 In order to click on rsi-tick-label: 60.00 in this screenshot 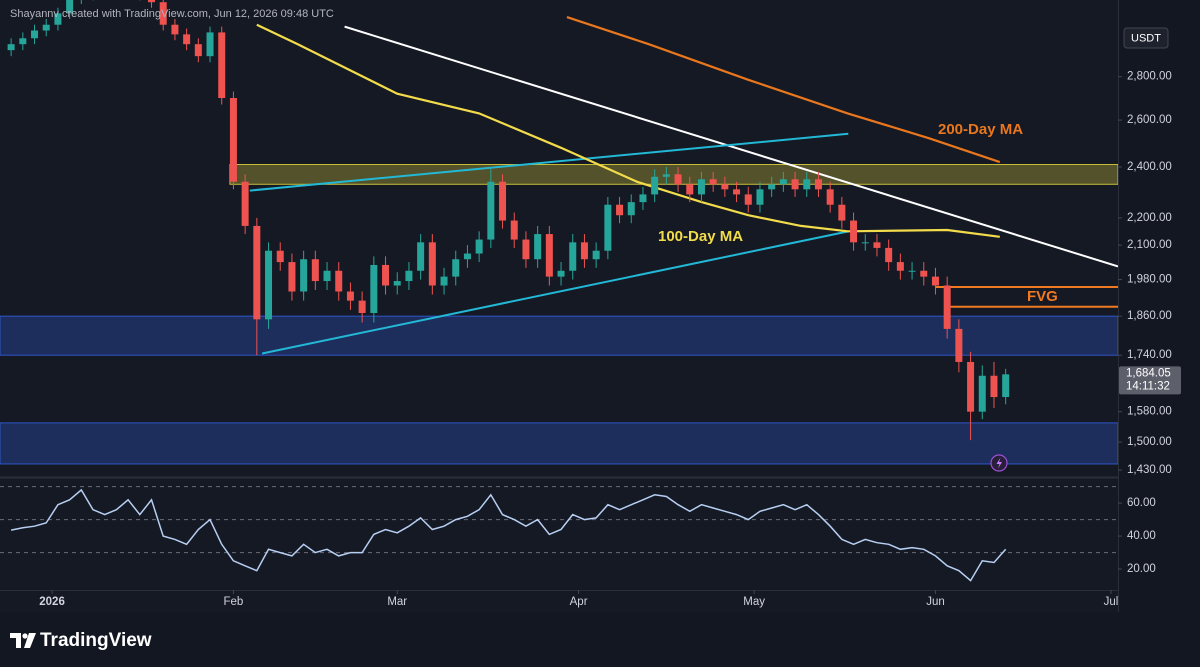, I will do `click(1141, 503)`.